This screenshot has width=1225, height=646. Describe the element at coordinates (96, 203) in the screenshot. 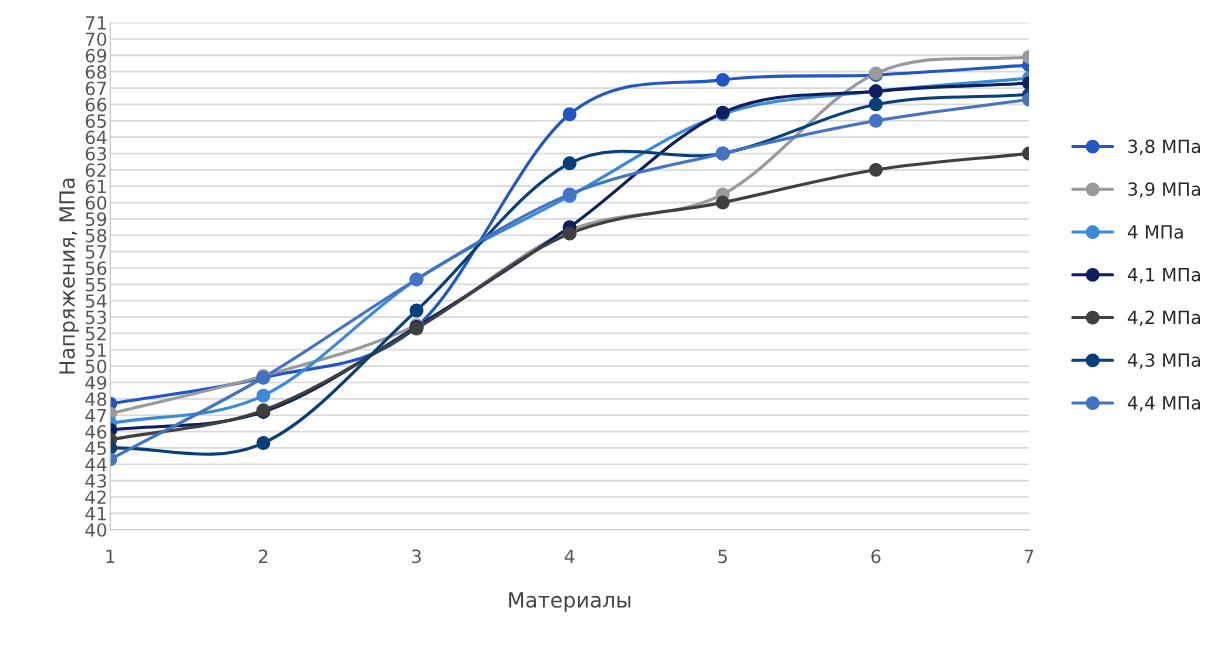

I see `y-tick-label: 60` at that location.